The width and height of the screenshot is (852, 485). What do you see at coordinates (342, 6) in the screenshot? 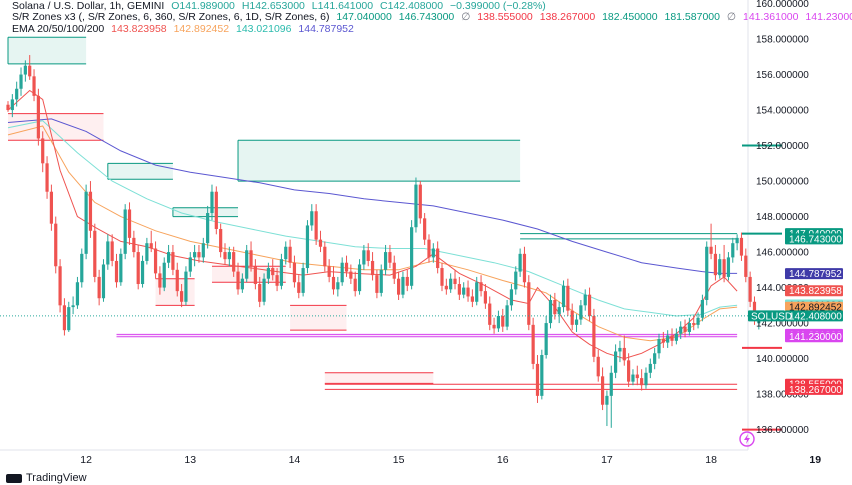
I see `legend-low: L141.641000` at bounding box center [342, 6].